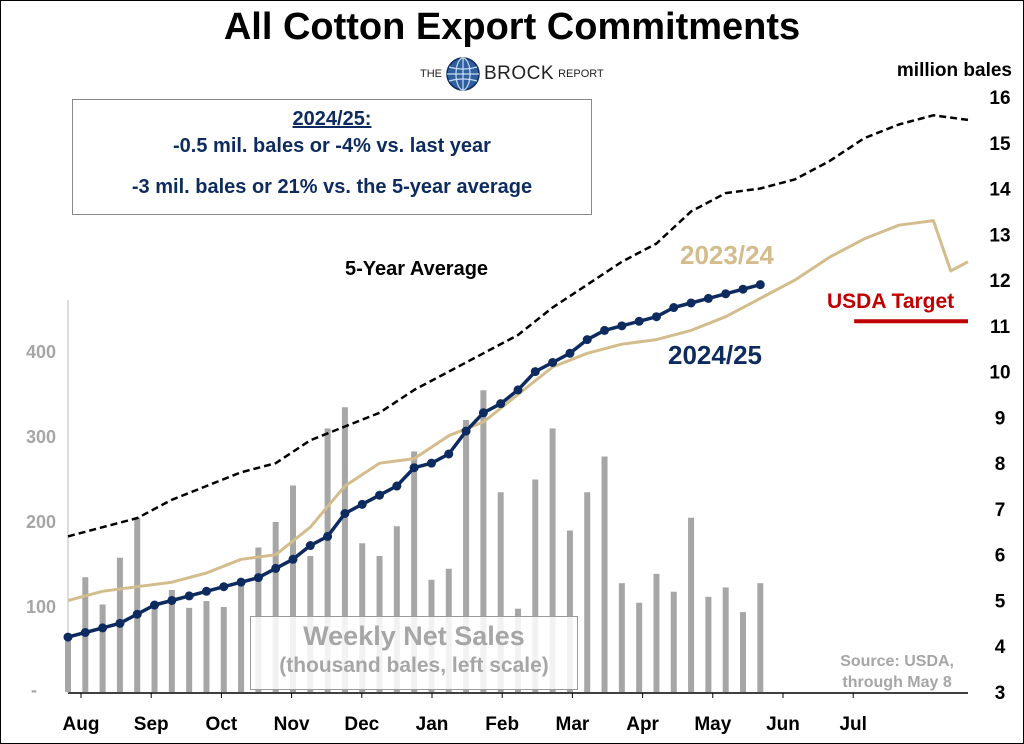 The image size is (1024, 744). What do you see at coordinates (1000, 647) in the screenshot?
I see `right-tick-label: 4` at bounding box center [1000, 647].